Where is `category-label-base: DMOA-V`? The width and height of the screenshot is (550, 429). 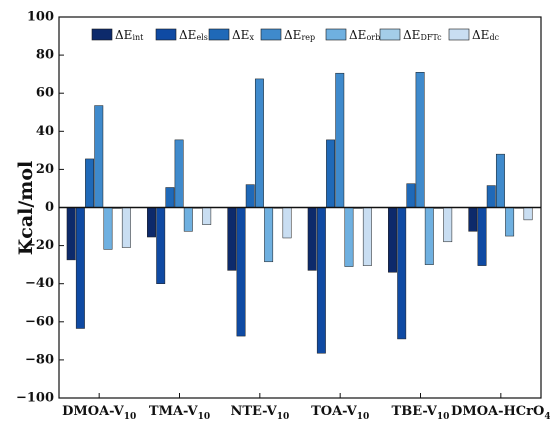
category-label-base: DMOA-V is located at coordinates (93, 411).